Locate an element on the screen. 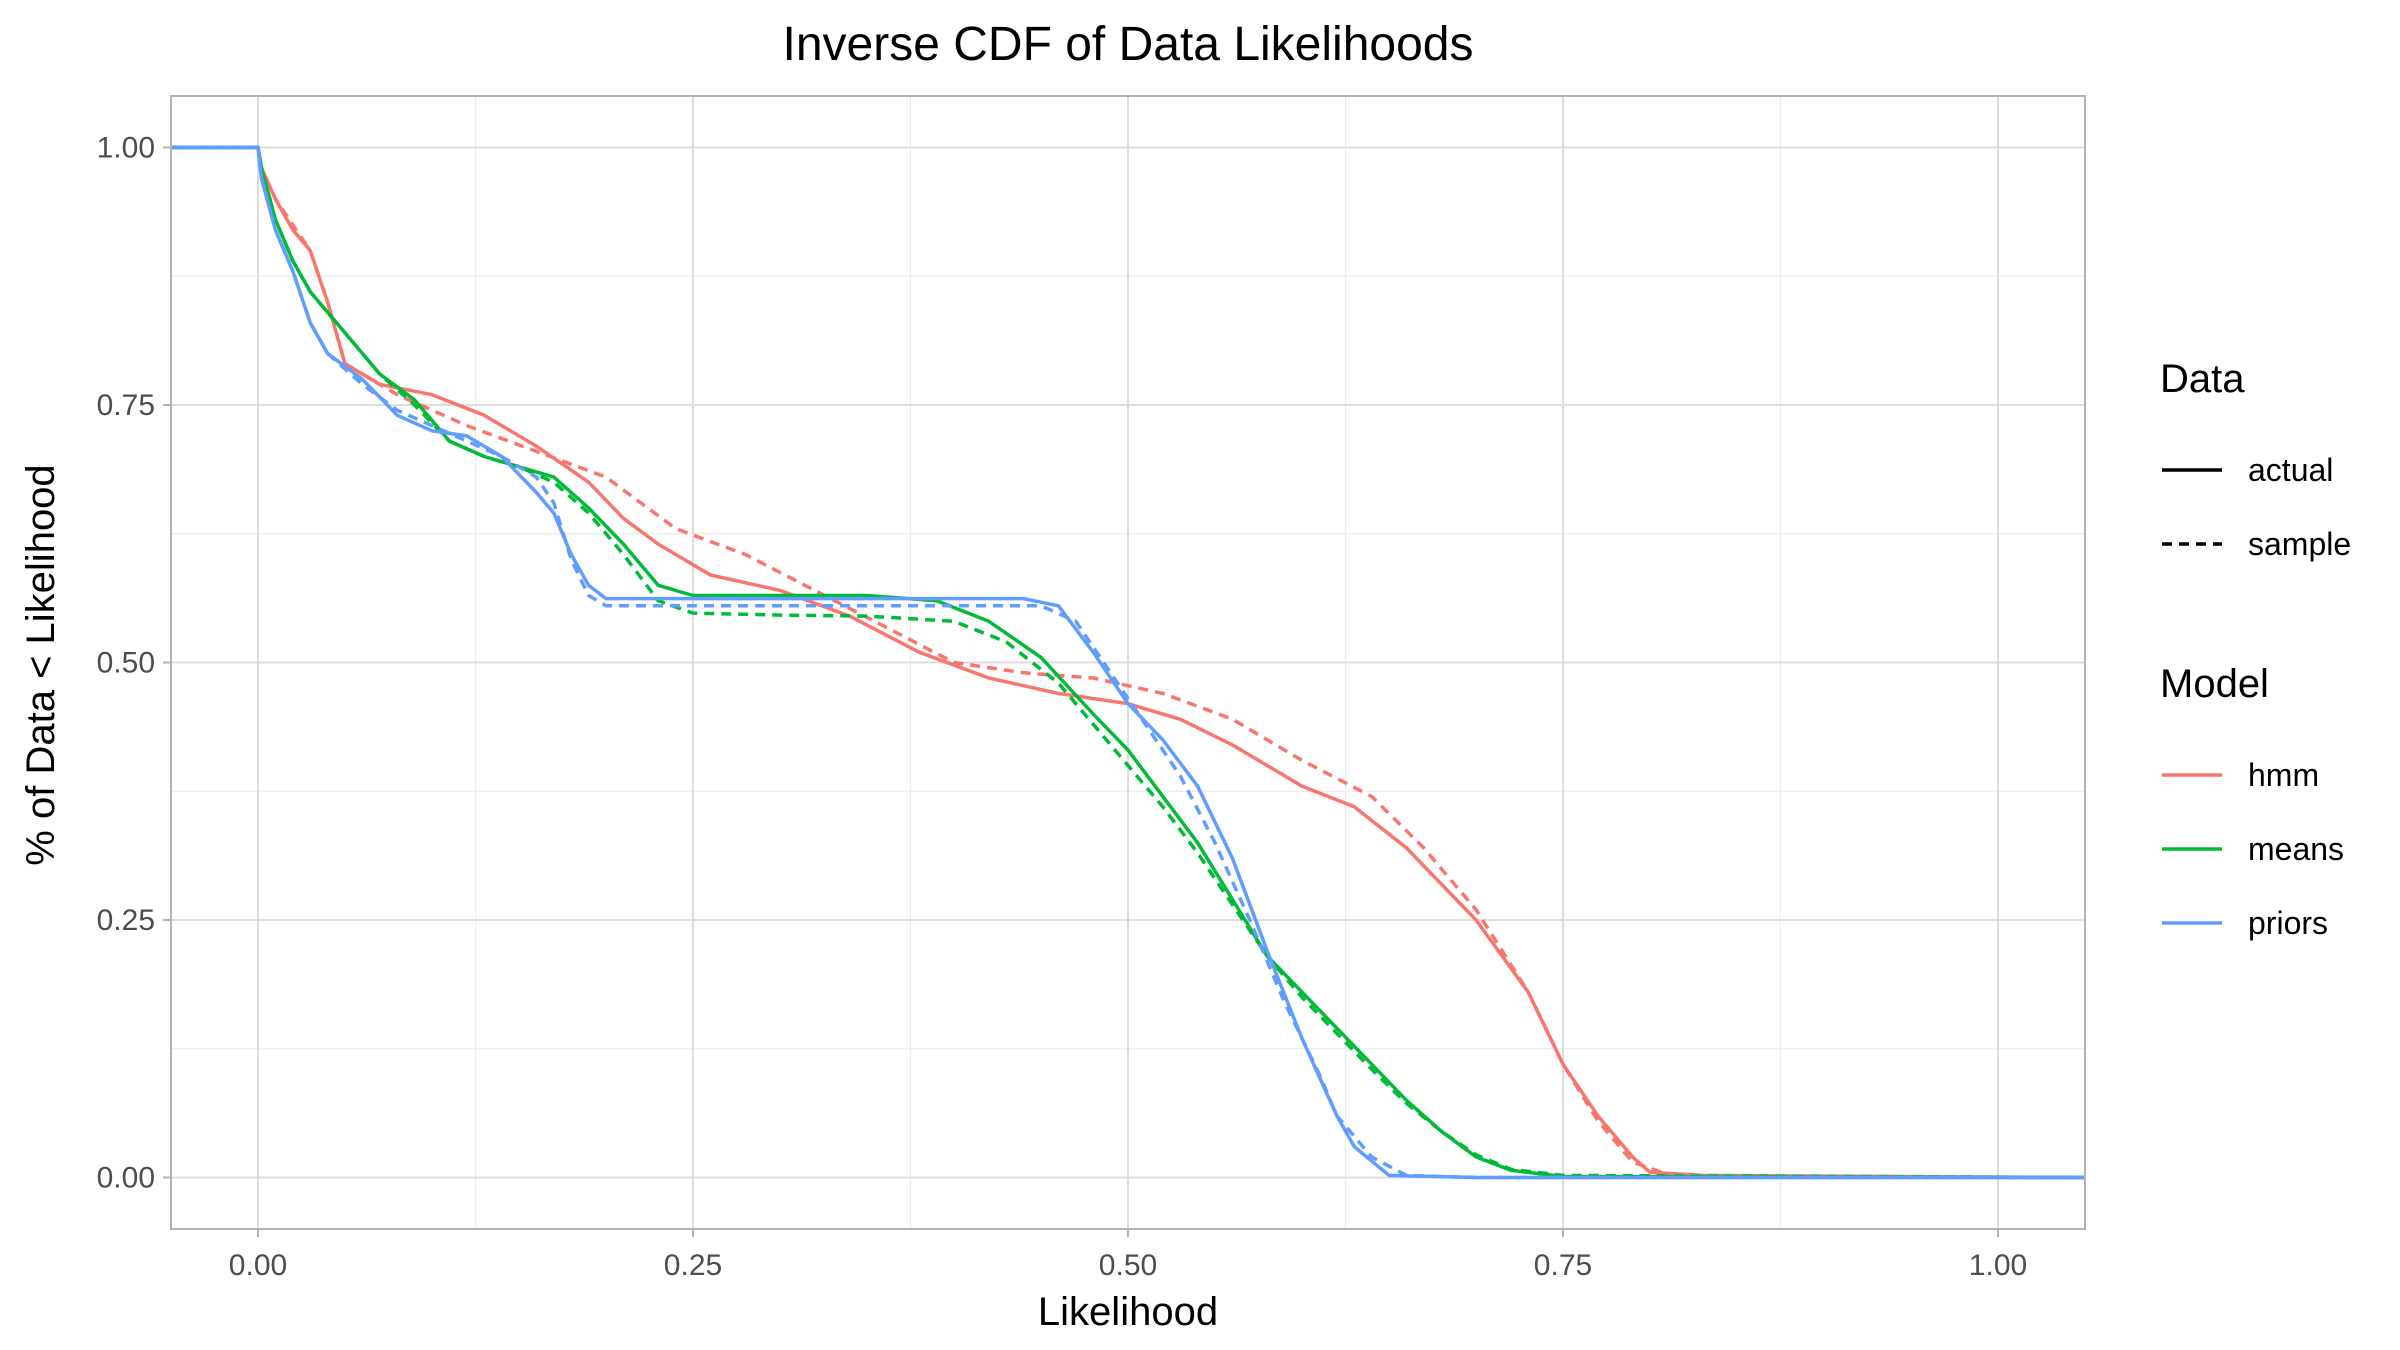 The image size is (2400, 1350). x-tick-label: 0.75 is located at coordinates (1563, 1265).